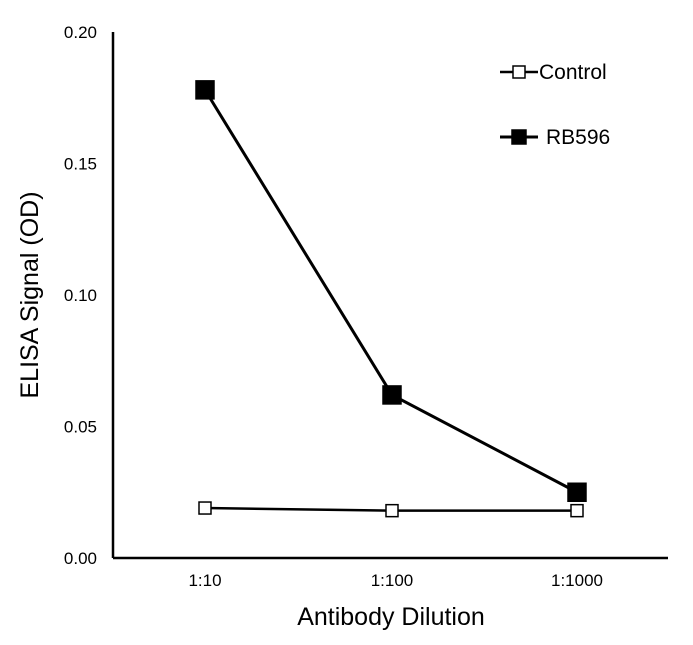 The width and height of the screenshot is (693, 645). What do you see at coordinates (80, 427) in the screenshot?
I see `y-tick-label: 0.05` at bounding box center [80, 427].